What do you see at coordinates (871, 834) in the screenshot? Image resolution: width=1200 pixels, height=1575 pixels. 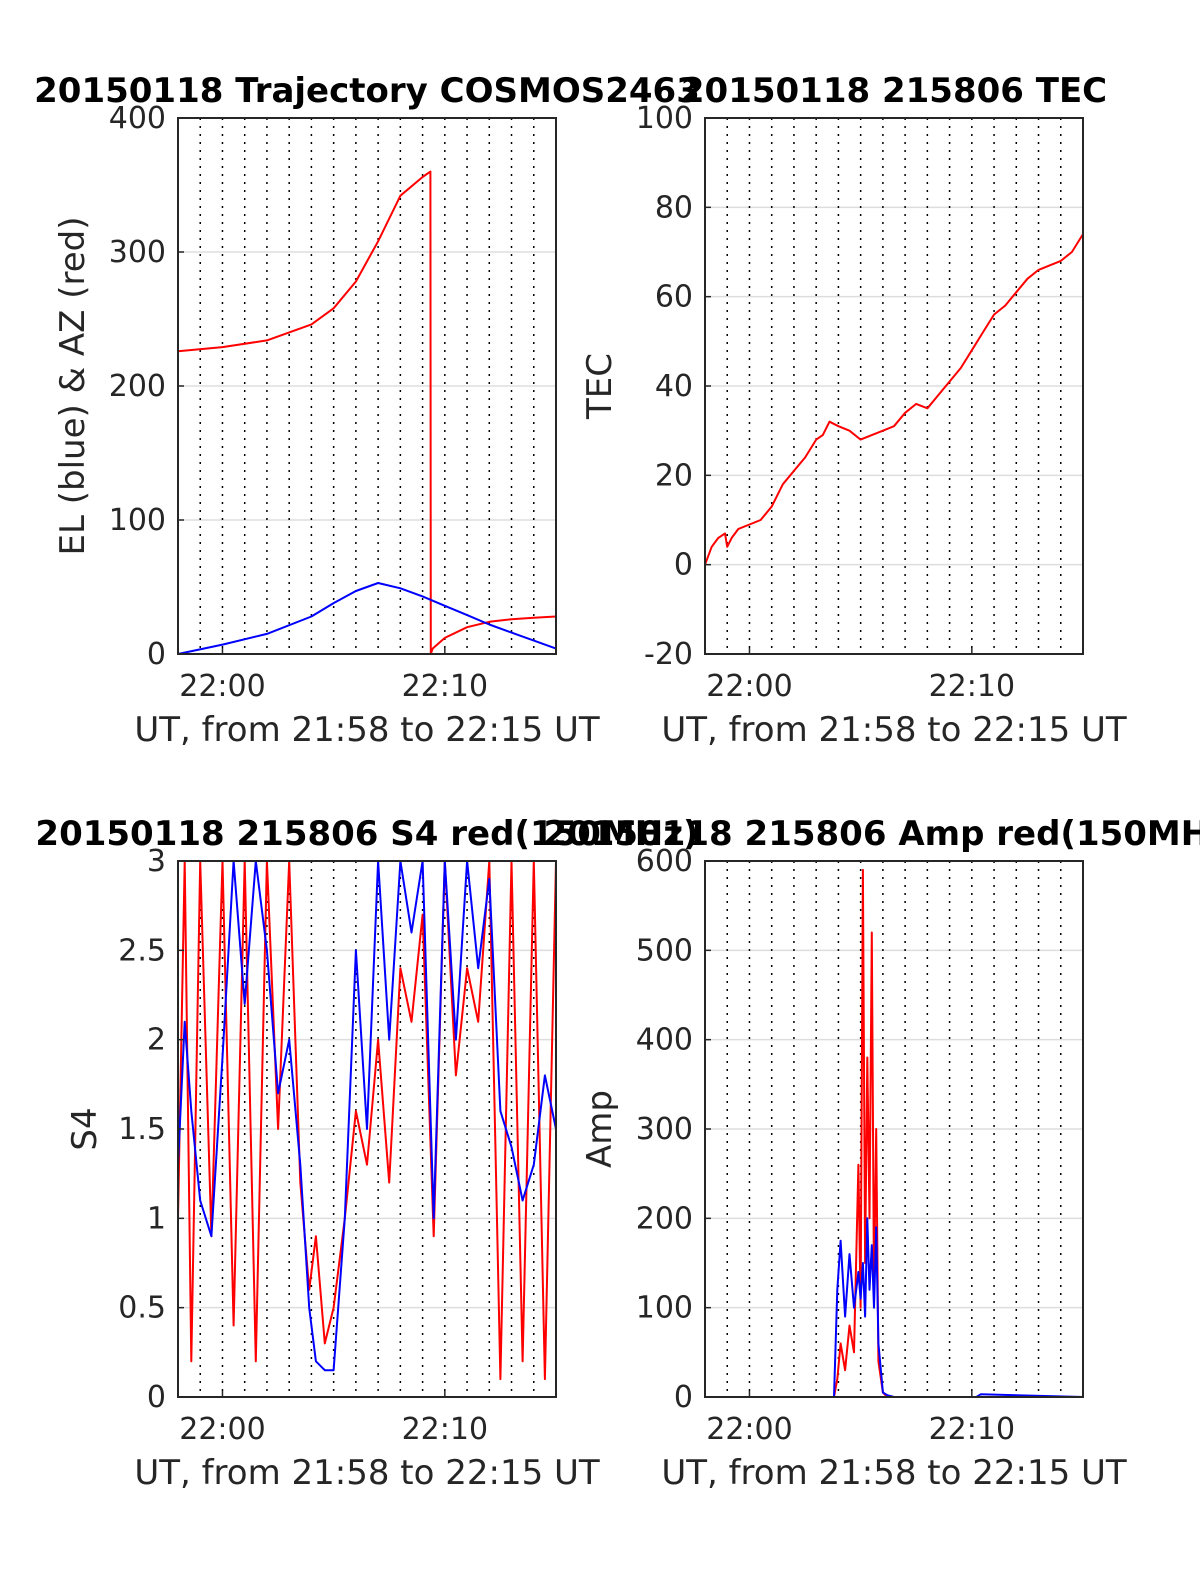 I see `chart-title: 20150118 215806 Amp red(150MHz)` at bounding box center [871, 834].